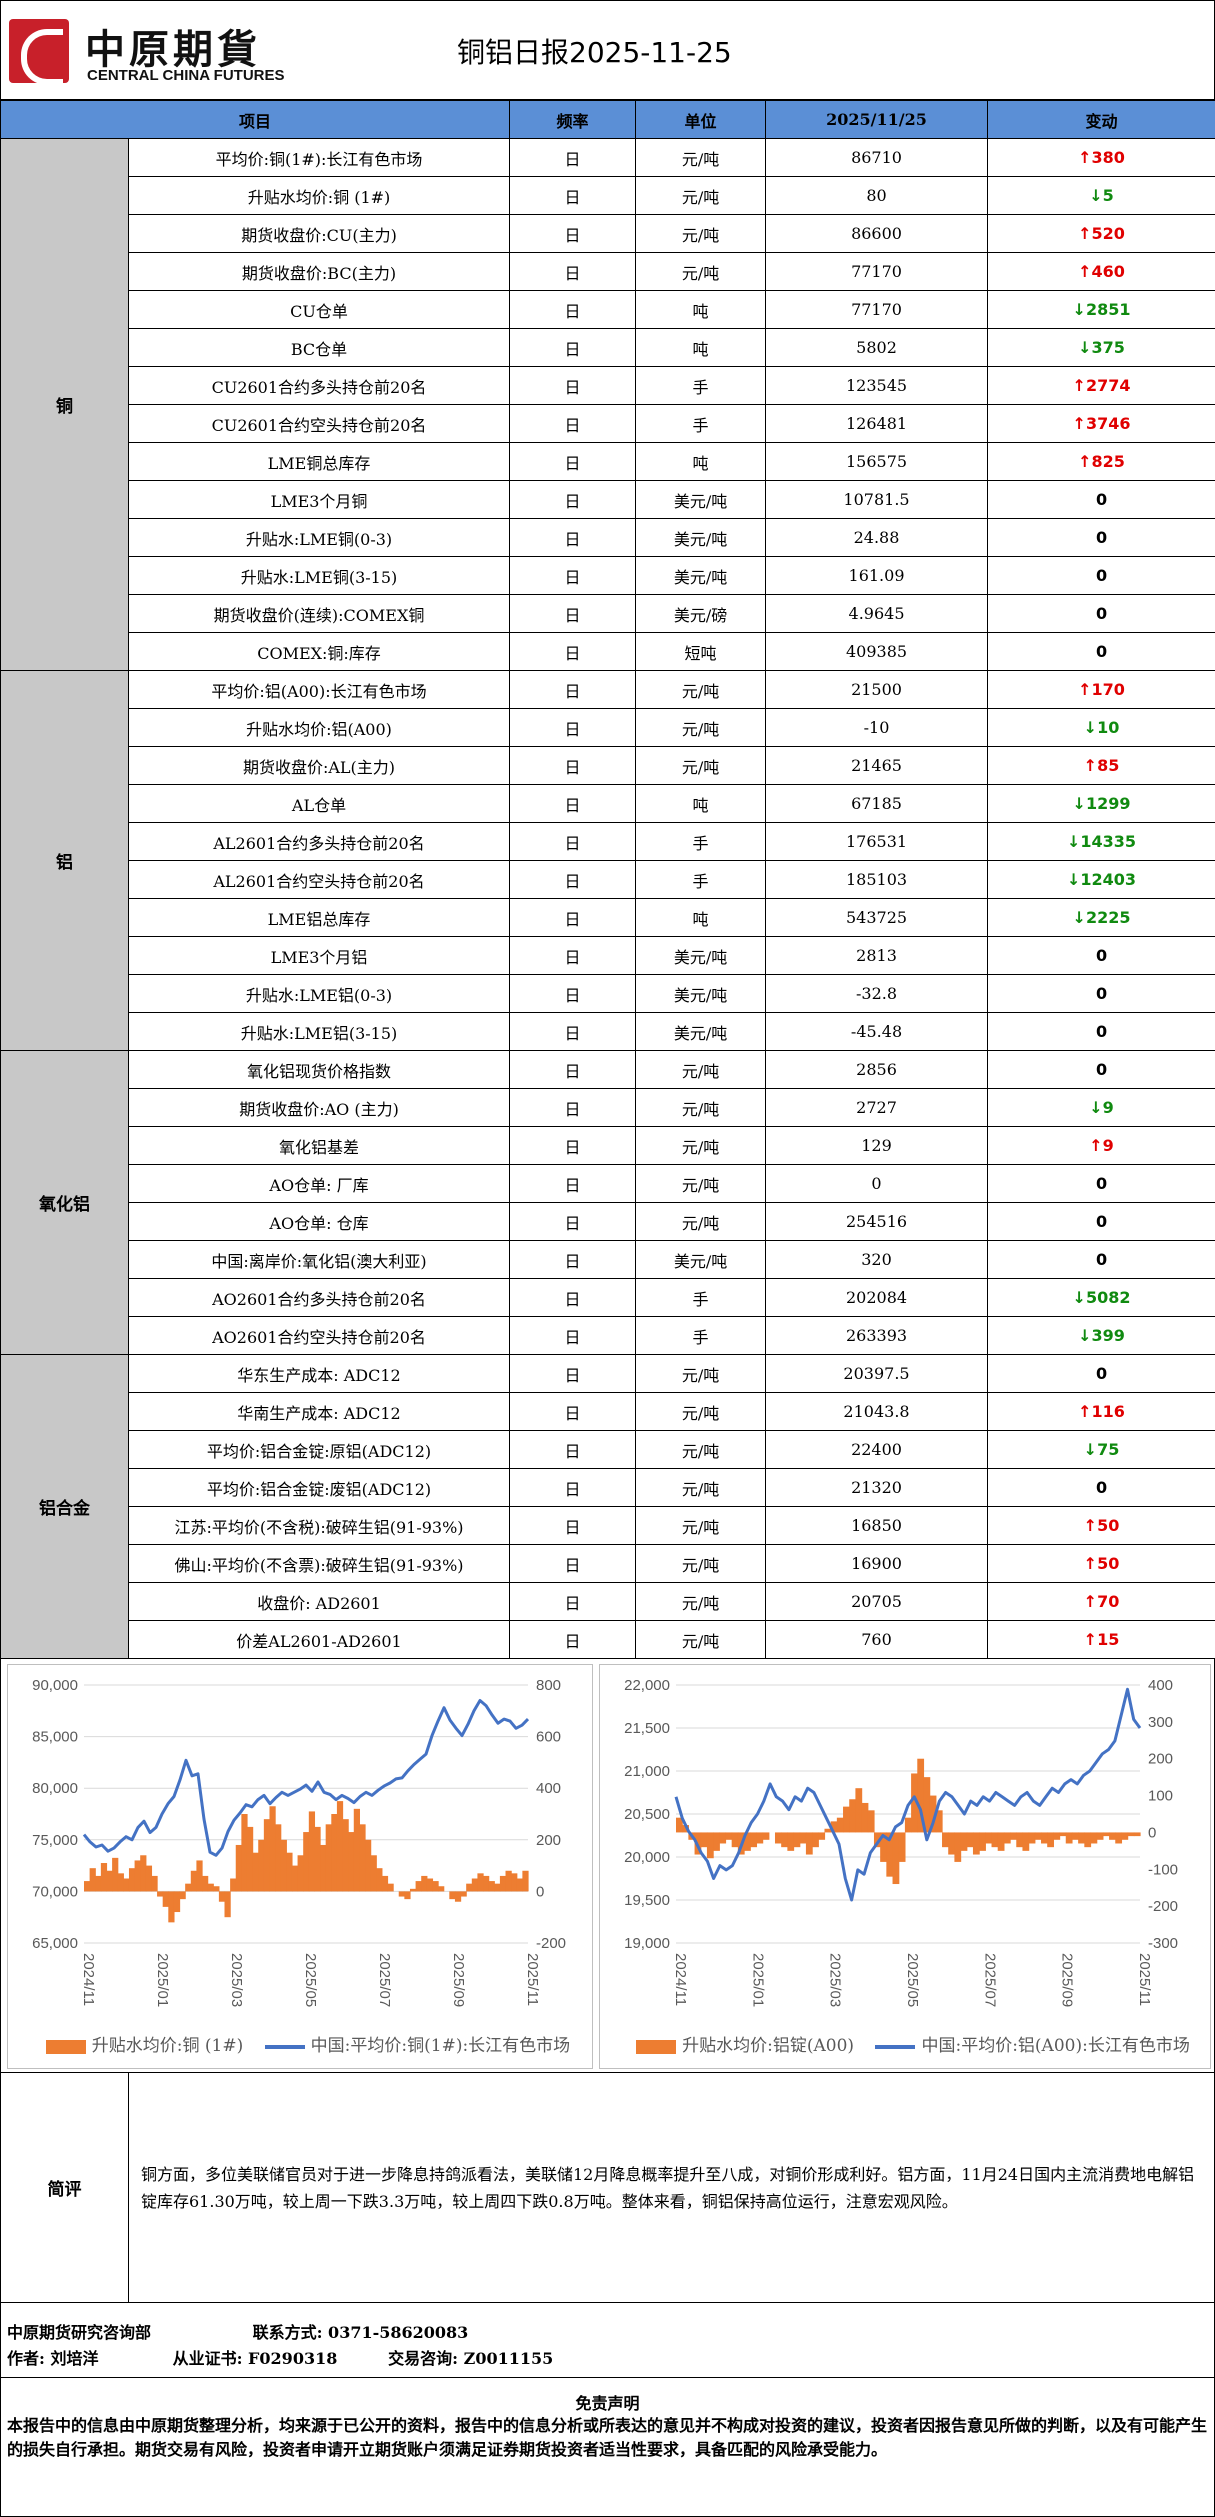  What do you see at coordinates (319, 271) in the screenshot?
I see `item-cell: 期货收盘价:BC(主力)` at bounding box center [319, 271].